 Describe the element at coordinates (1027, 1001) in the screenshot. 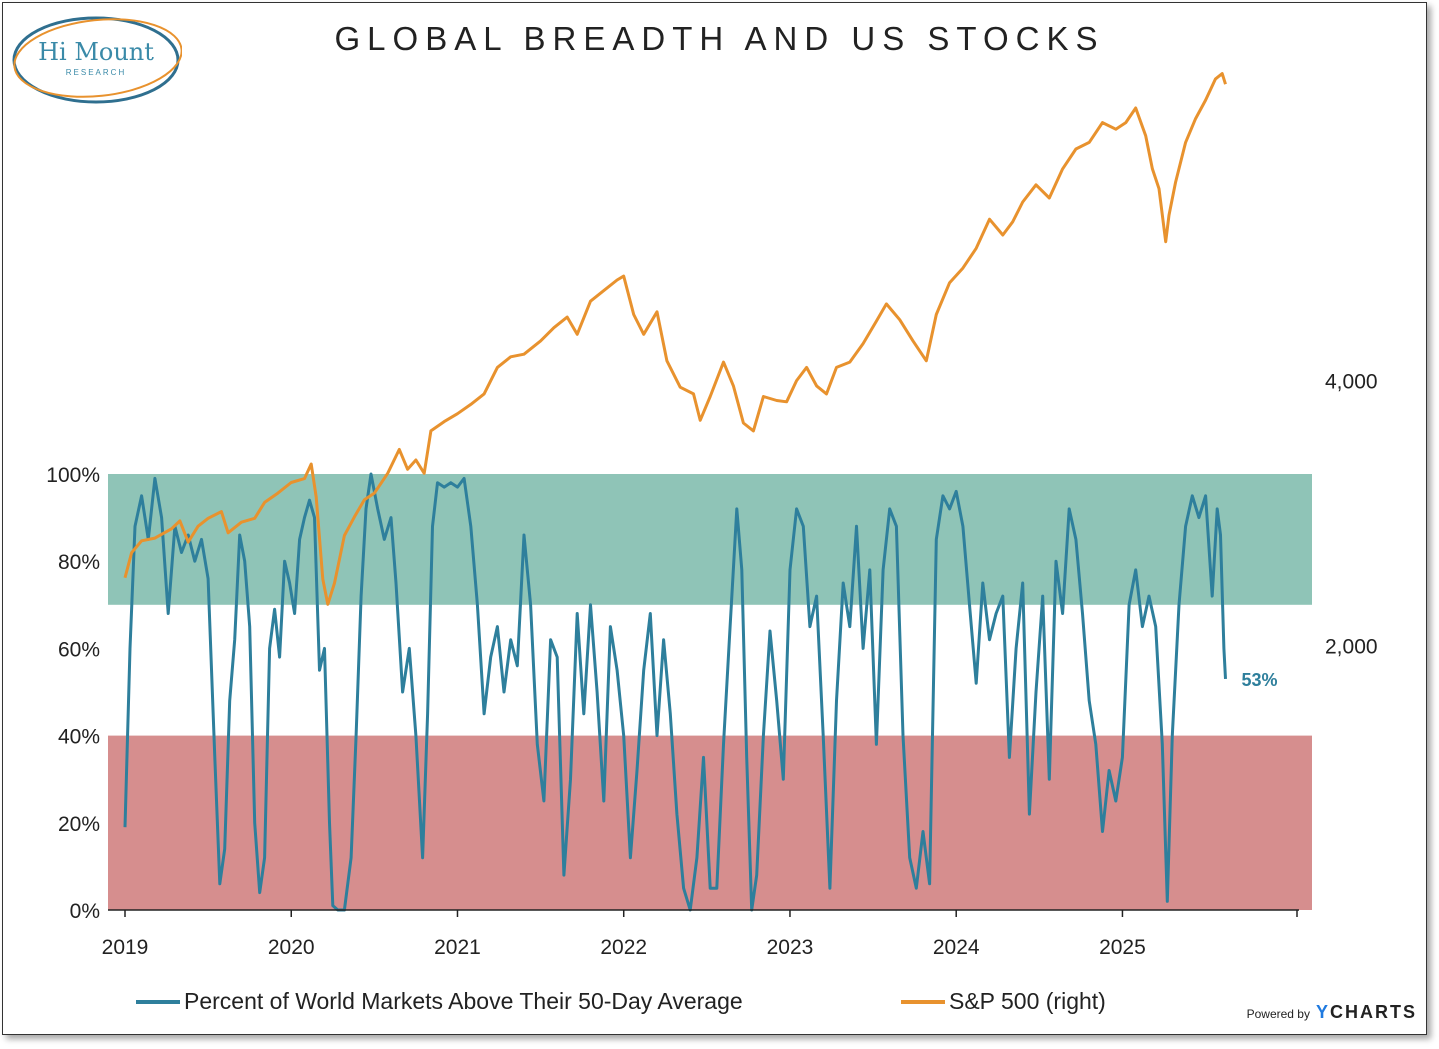

I see `legend-label-sp500: S&P 500 (right)` at that location.